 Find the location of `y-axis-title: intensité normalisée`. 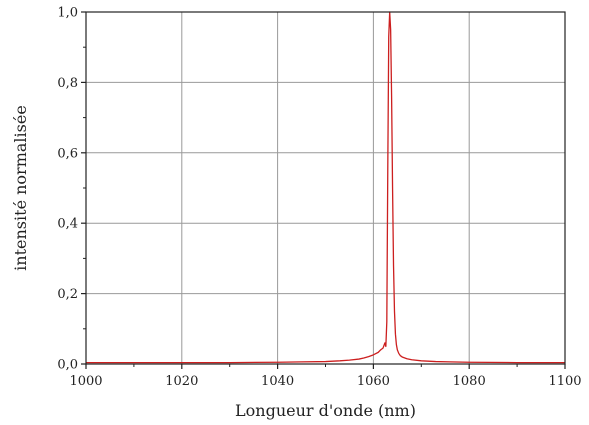

y-axis-title: intensité normalisée is located at coordinates (20, 188).